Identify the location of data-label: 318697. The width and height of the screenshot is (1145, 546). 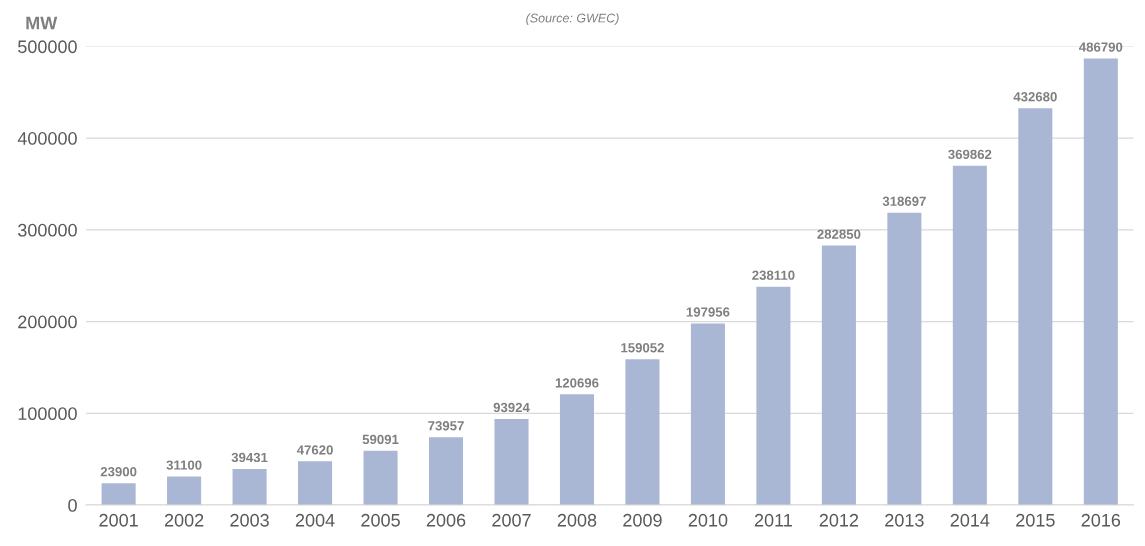
(904, 201).